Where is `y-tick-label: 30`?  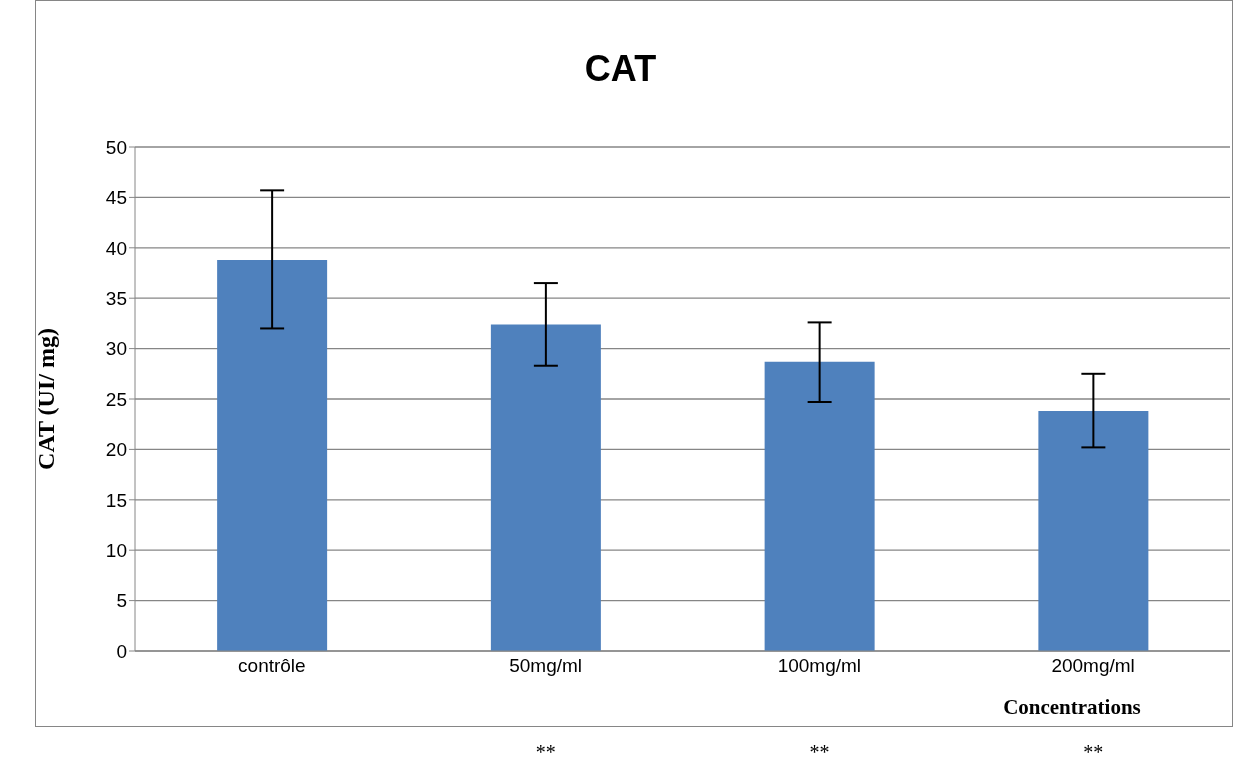 y-tick-label: 30 is located at coordinates (116, 349).